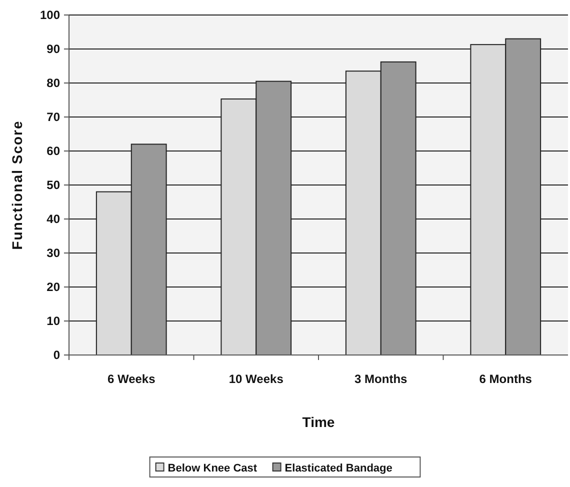 The width and height of the screenshot is (570, 487). What do you see at coordinates (53, 117) in the screenshot?
I see `y-tick-label: 70` at bounding box center [53, 117].